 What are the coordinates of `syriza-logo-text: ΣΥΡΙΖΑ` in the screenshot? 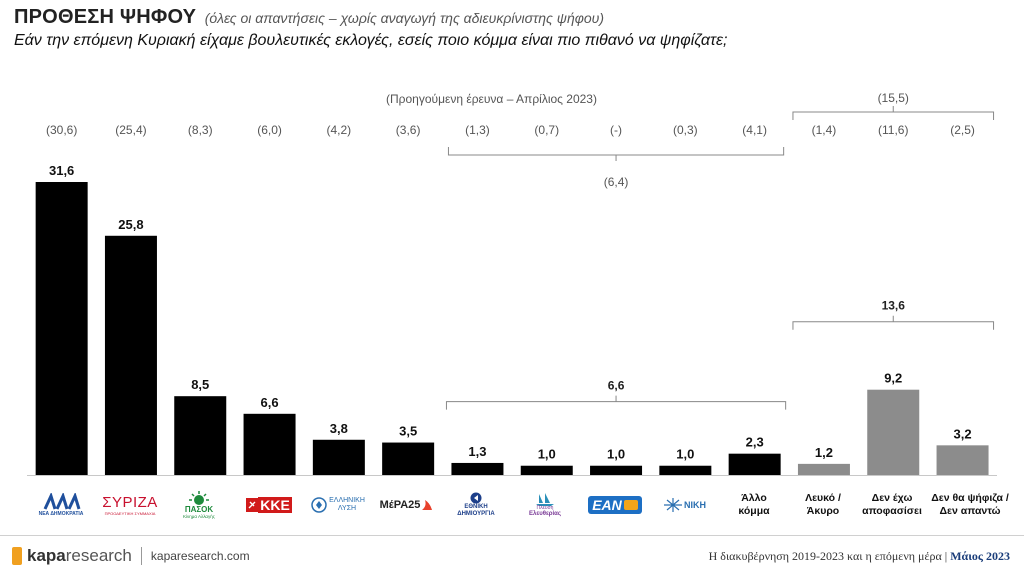 It's located at (130, 502).